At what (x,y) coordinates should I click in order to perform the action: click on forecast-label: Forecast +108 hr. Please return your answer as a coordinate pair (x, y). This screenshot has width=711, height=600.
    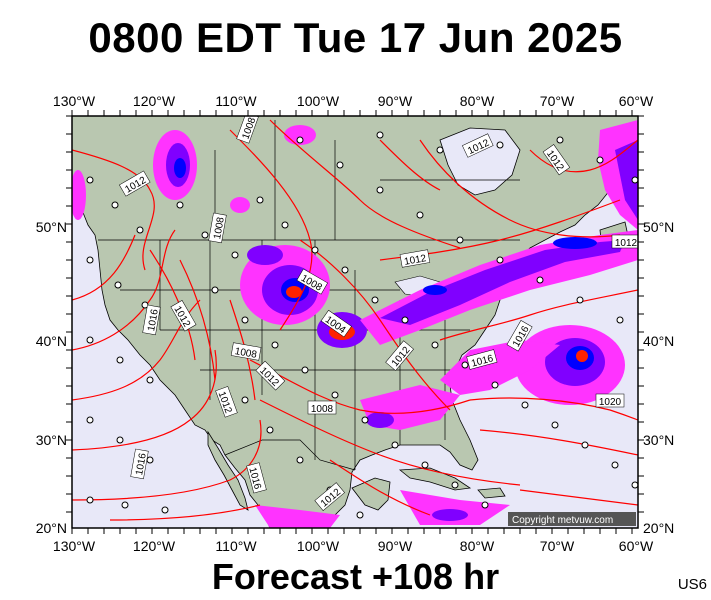
    Looking at the image, I should click on (355, 576).